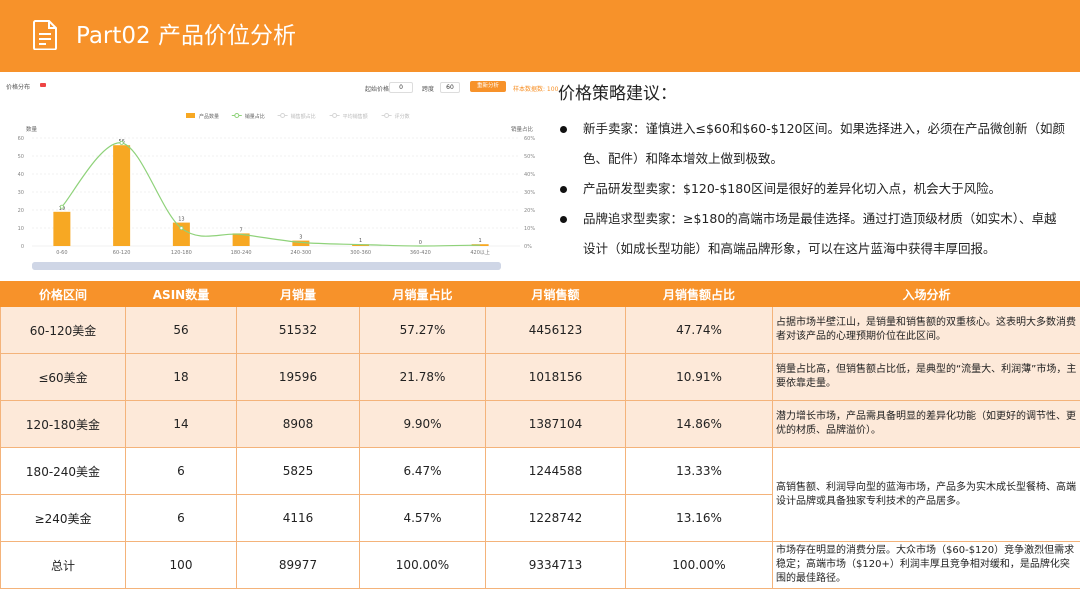  What do you see at coordinates (122, 253) in the screenshot?
I see `x-tick-label: 60-120` at bounding box center [122, 253].